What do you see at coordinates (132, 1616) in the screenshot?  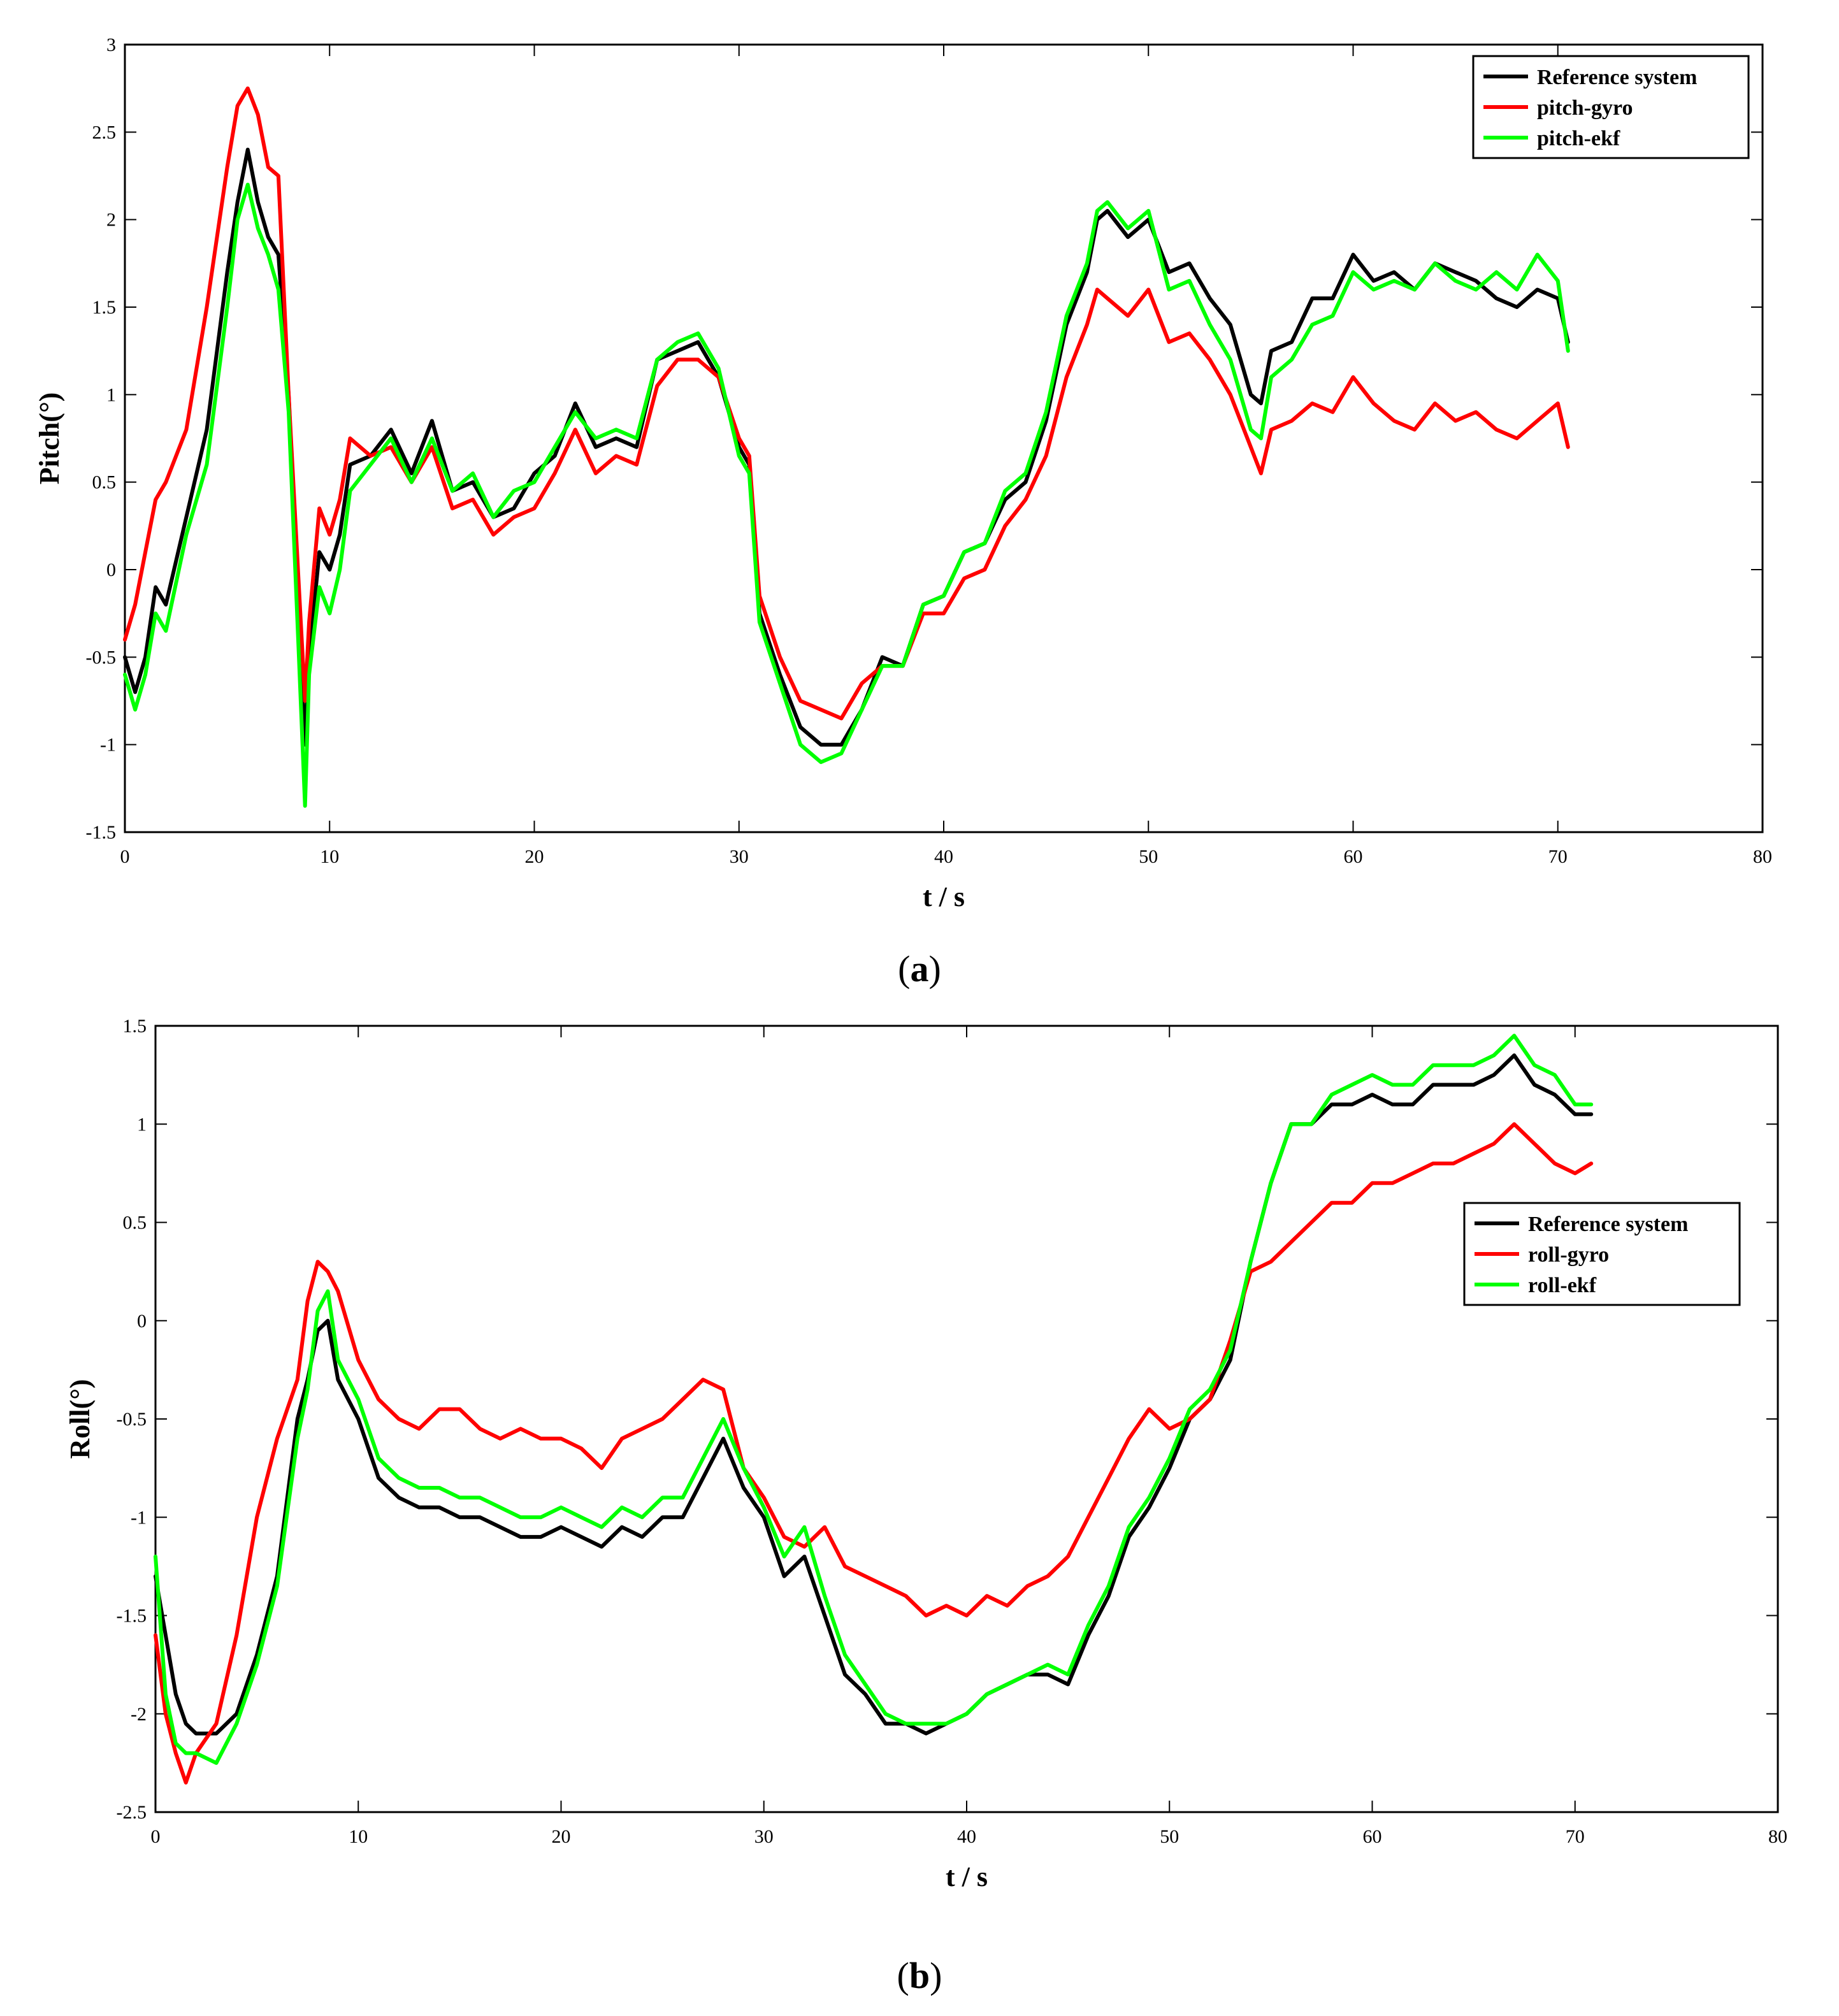 I see `roll-y-tick-label: -1.5` at bounding box center [132, 1616].